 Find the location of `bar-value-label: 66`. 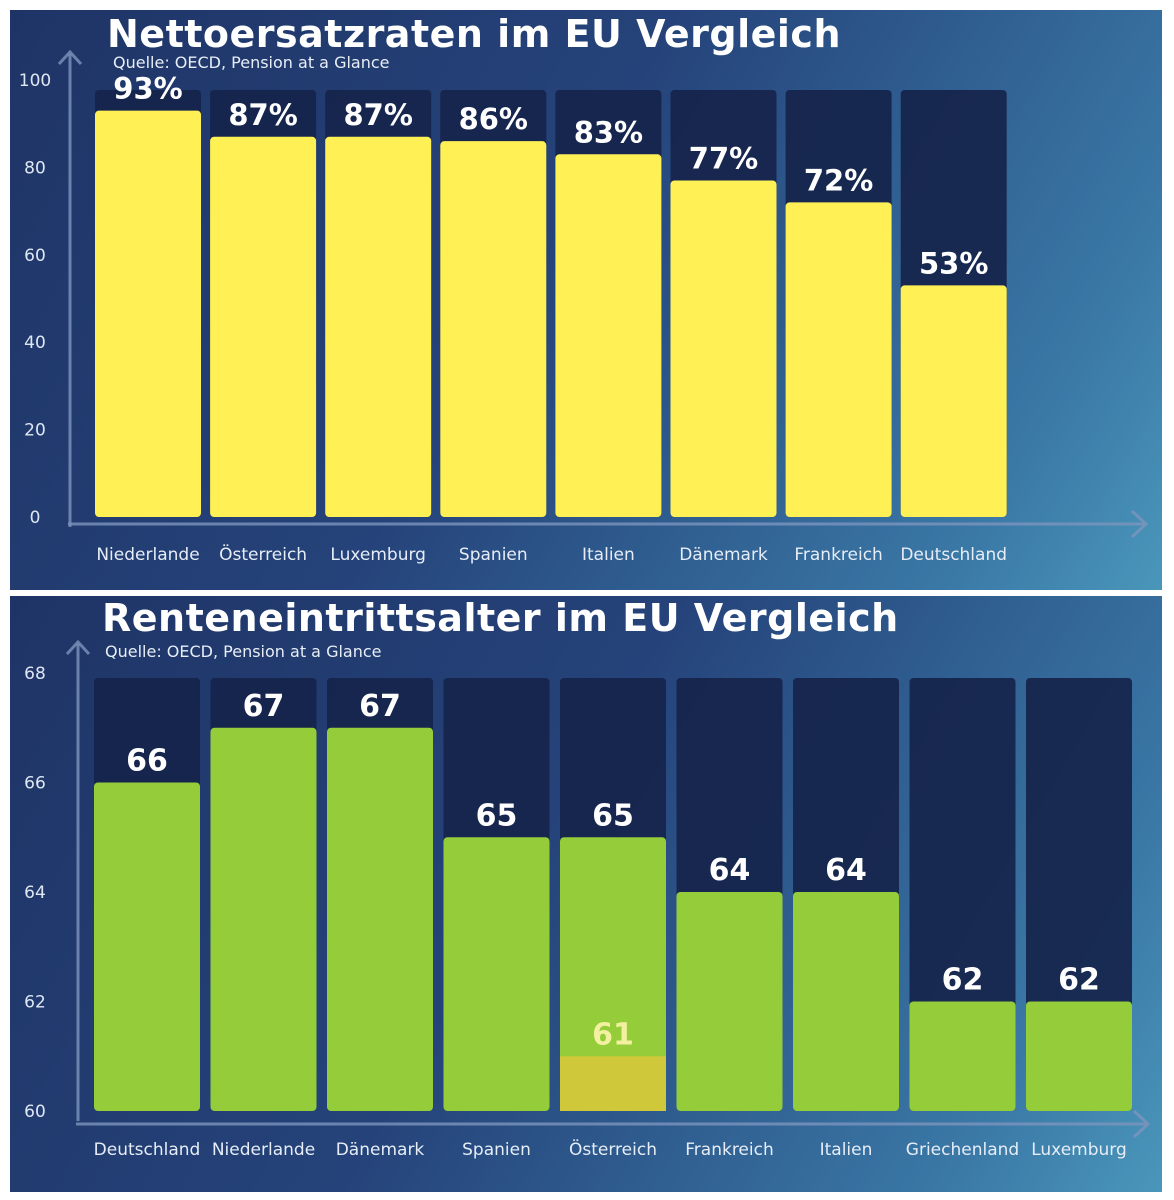

bar-value-label: 66 is located at coordinates (147, 761).